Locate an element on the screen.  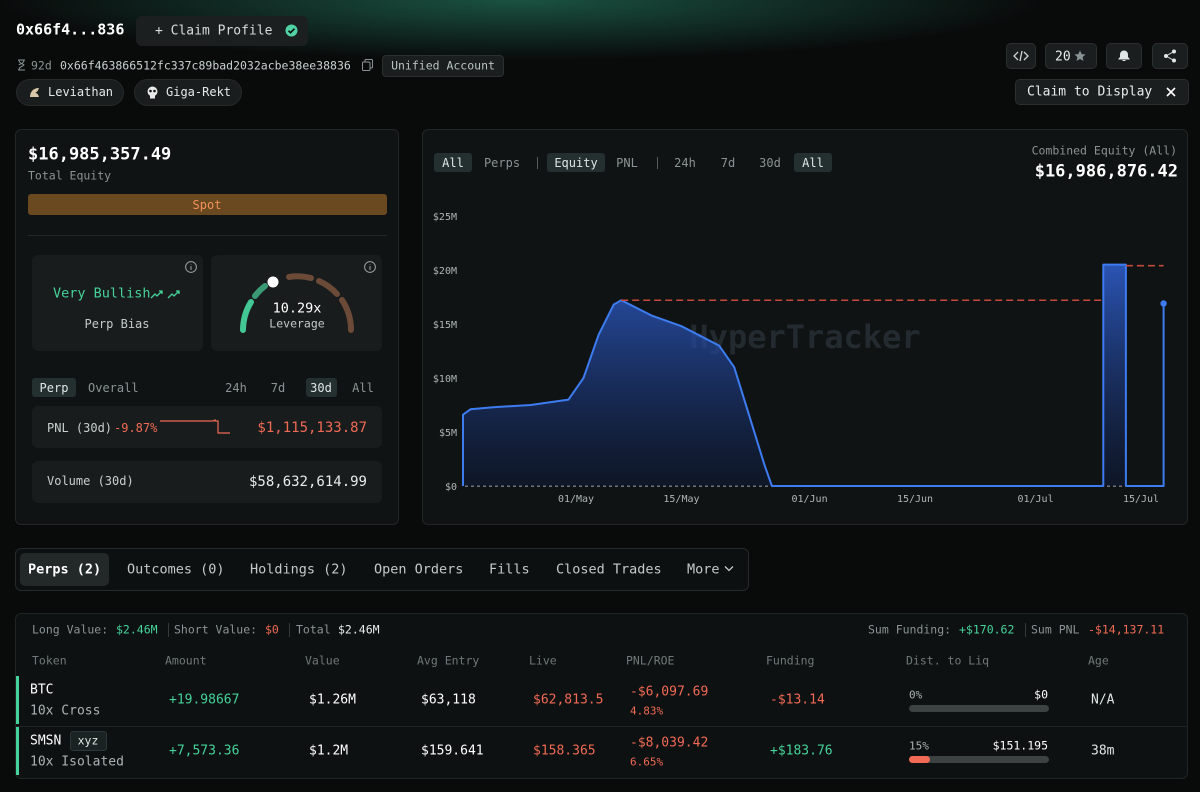
leverage-gauge is located at coordinates (297, 303).